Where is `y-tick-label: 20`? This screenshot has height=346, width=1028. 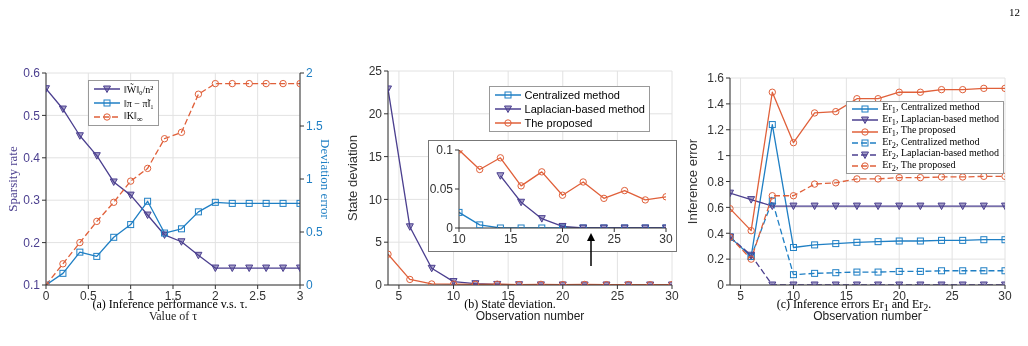
y-tick-label: 20 is located at coordinates (375, 114).